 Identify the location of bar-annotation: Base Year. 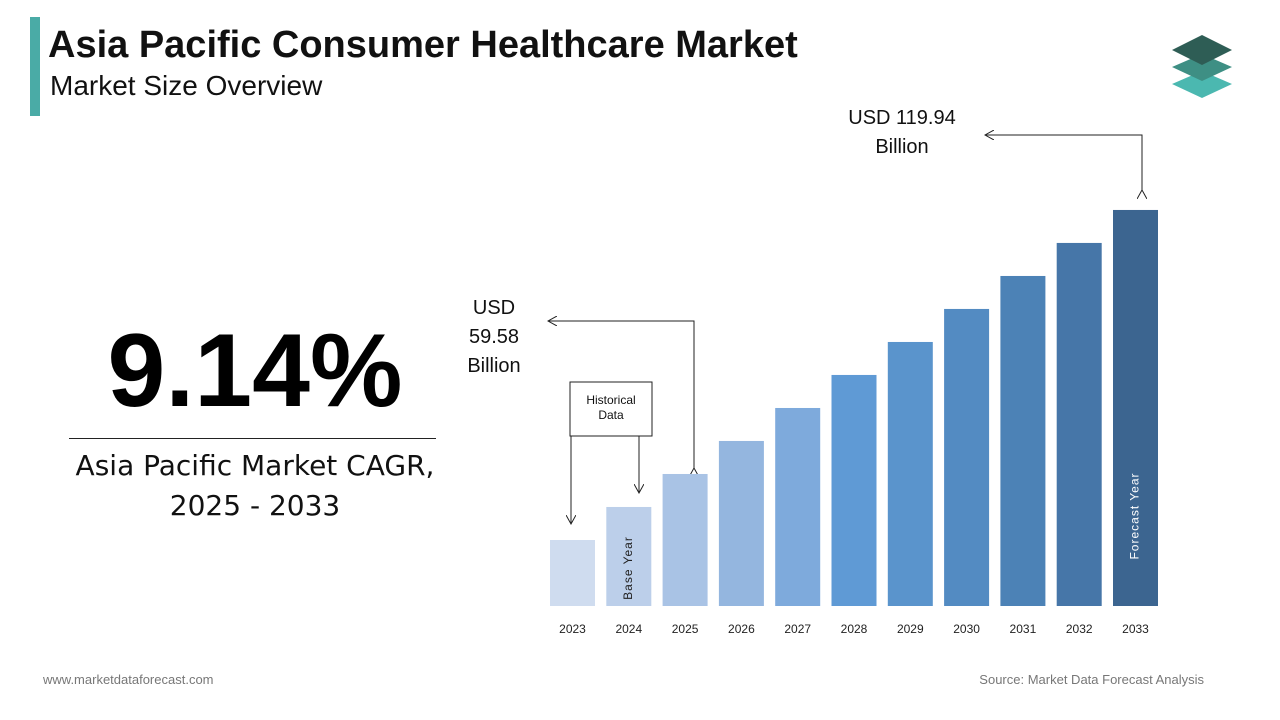
(628, 568).